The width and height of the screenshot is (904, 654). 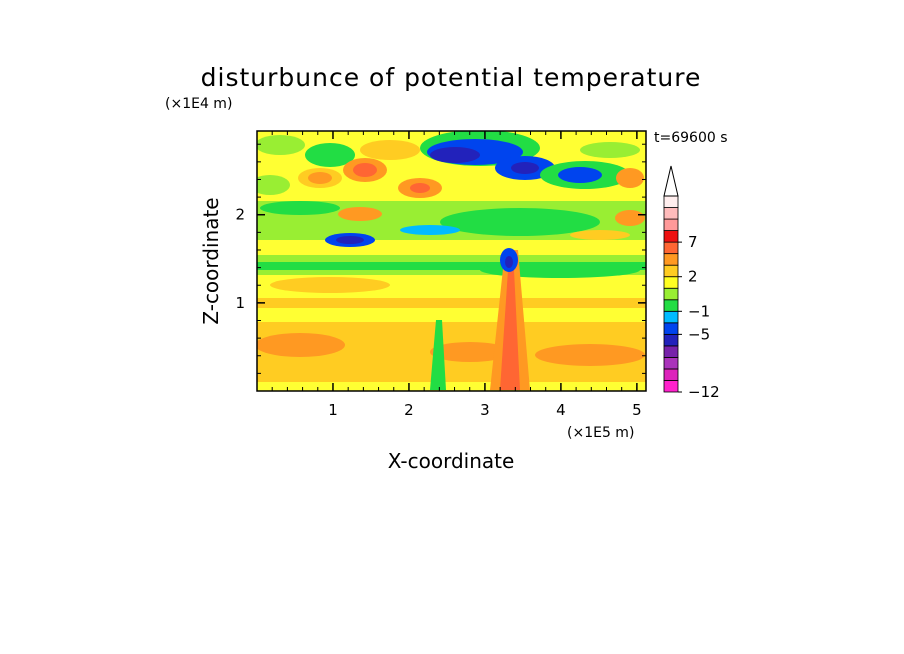 I want to click on colorbar-label: 2, so click(x=693, y=277).